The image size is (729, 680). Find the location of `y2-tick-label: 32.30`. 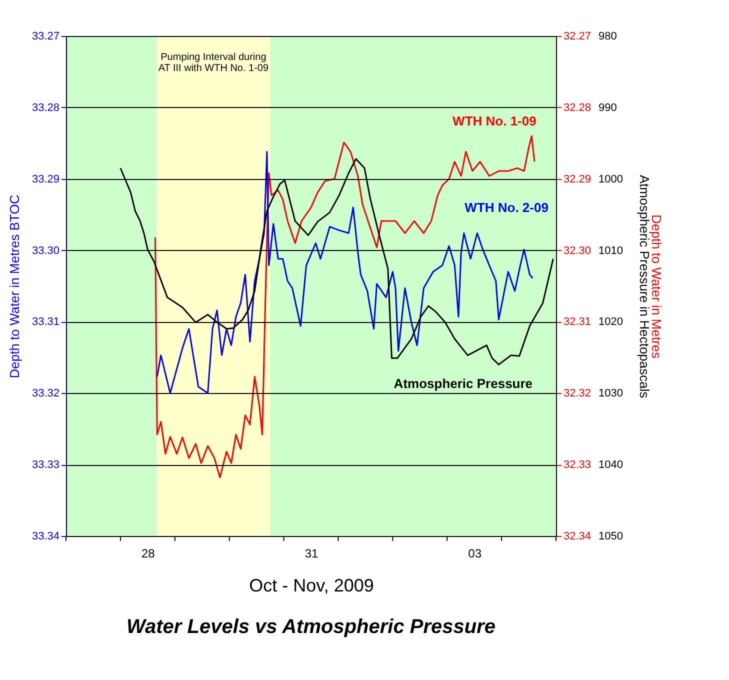

y2-tick-label: 32.30 is located at coordinates (578, 250).